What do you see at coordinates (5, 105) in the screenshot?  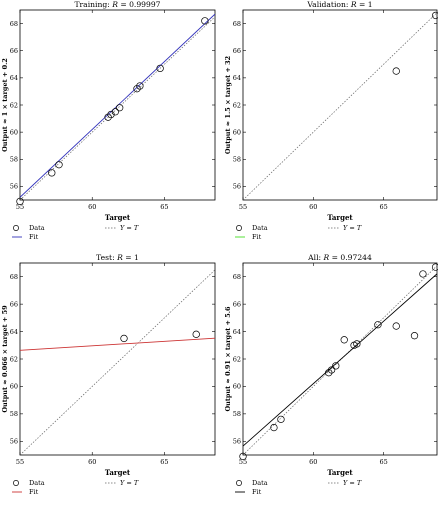 I see `y-axis-label: Output ≈ 1 × target + 0.2` at bounding box center [5, 105].